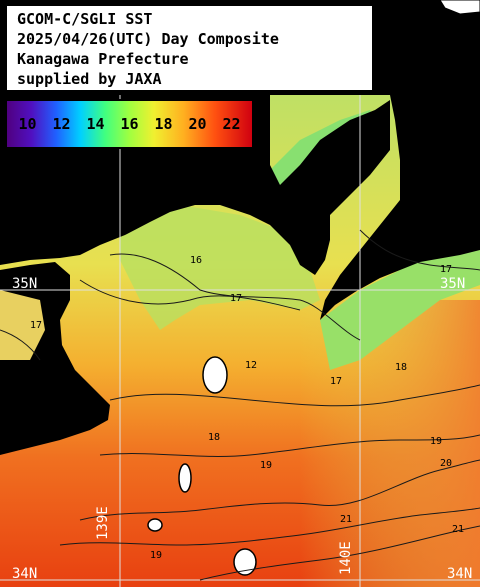  I want to click on title-satellite: GCOM-C/SGLI SST, so click(85, 19).